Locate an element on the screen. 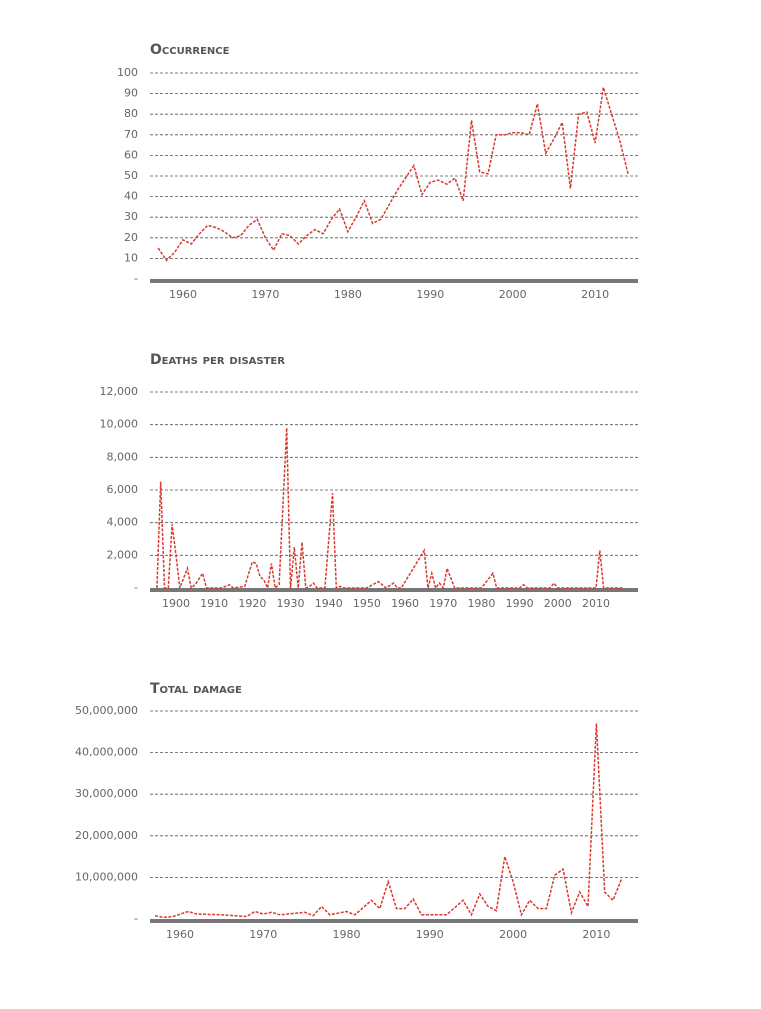  chart-title: Occurrence is located at coordinates (190, 50).